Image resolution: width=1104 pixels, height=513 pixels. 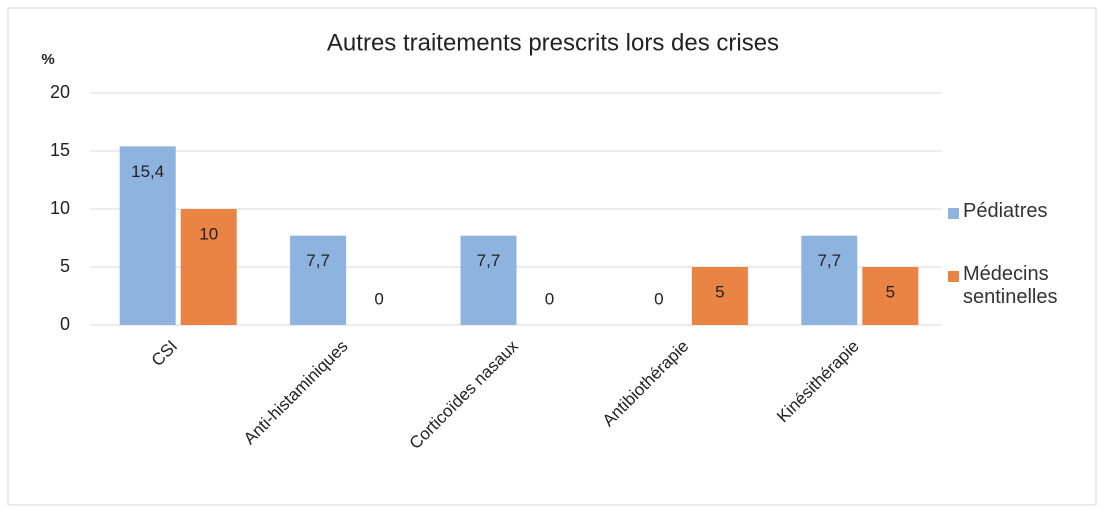 I want to click on y-tick-label: 10, so click(x=60, y=208).